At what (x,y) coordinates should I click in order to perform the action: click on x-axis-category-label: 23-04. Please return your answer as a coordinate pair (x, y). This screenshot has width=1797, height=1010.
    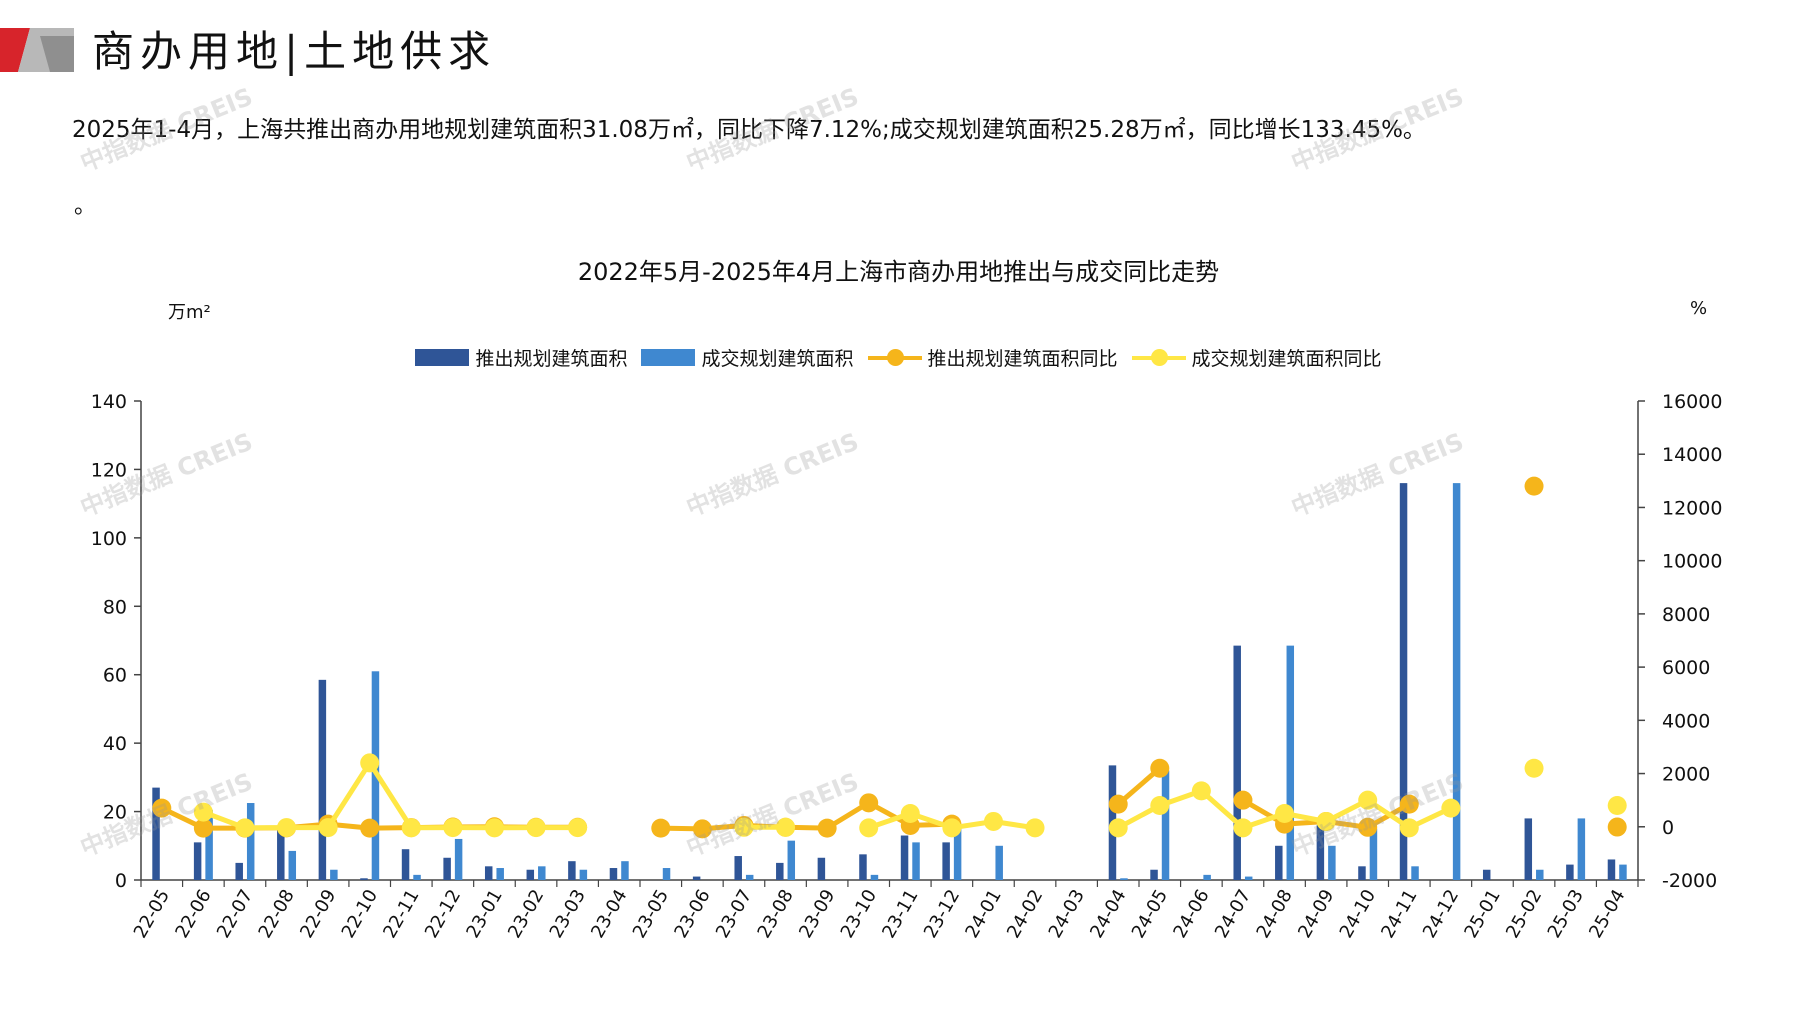
    Looking at the image, I should click on (609, 914).